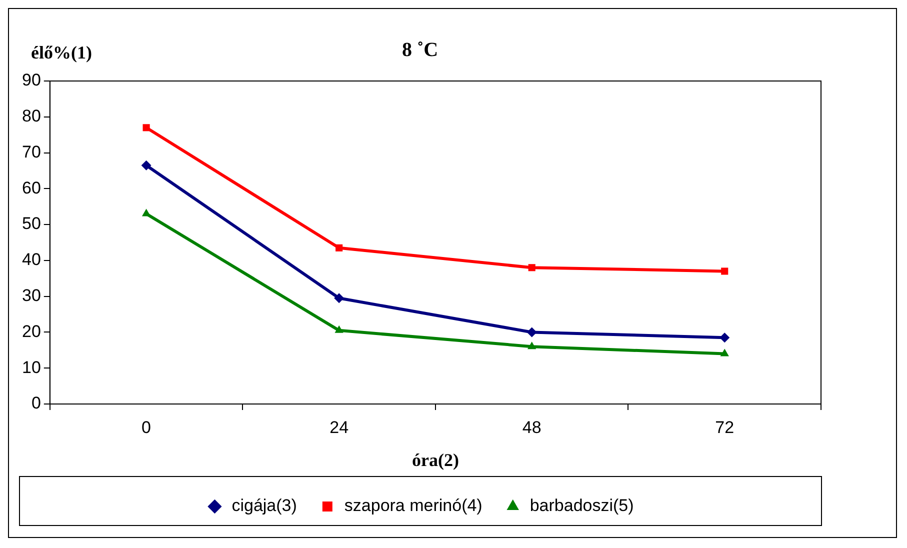  Describe the element at coordinates (31, 116) in the screenshot. I see `y-tick-label: 80` at that location.